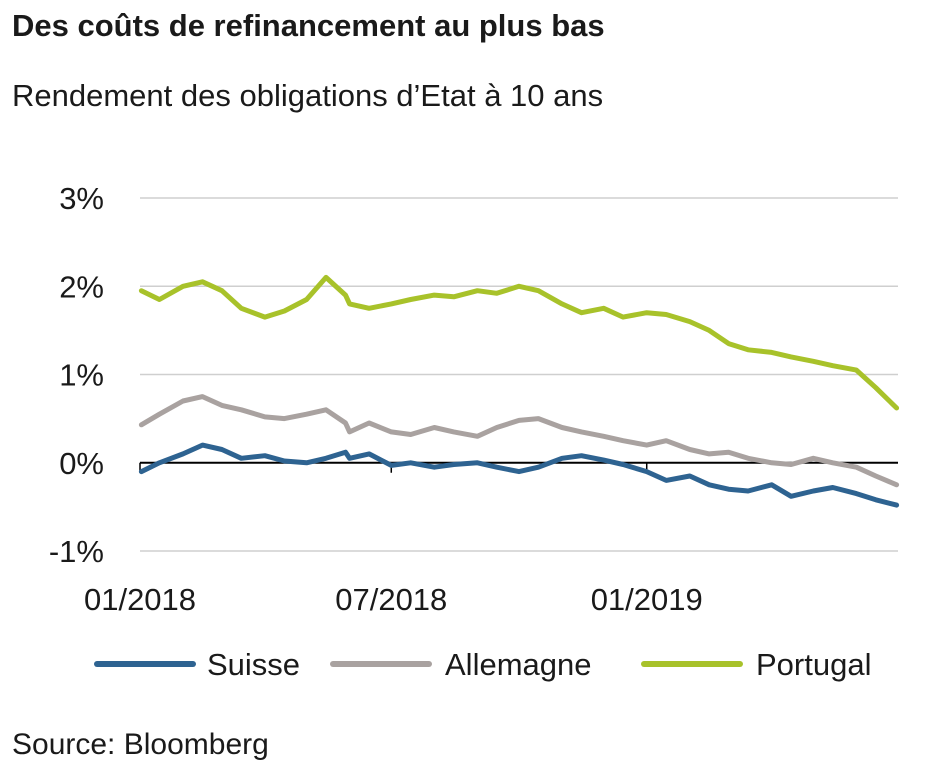  I want to click on series-line-allemagne, so click(519, 441).